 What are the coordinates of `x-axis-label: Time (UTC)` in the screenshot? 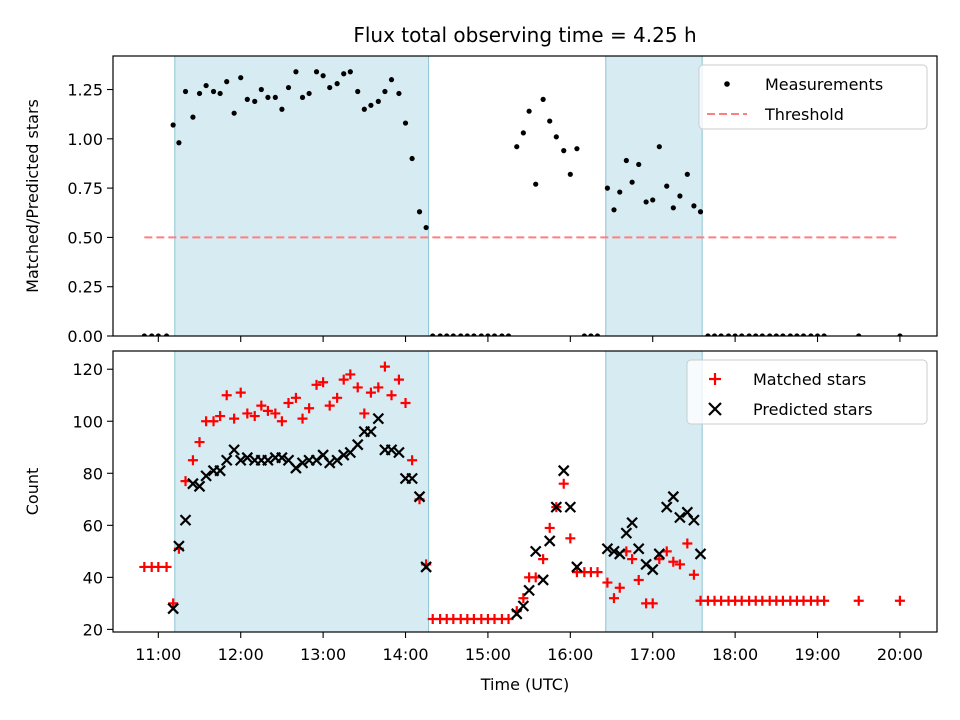 It's located at (524, 684).